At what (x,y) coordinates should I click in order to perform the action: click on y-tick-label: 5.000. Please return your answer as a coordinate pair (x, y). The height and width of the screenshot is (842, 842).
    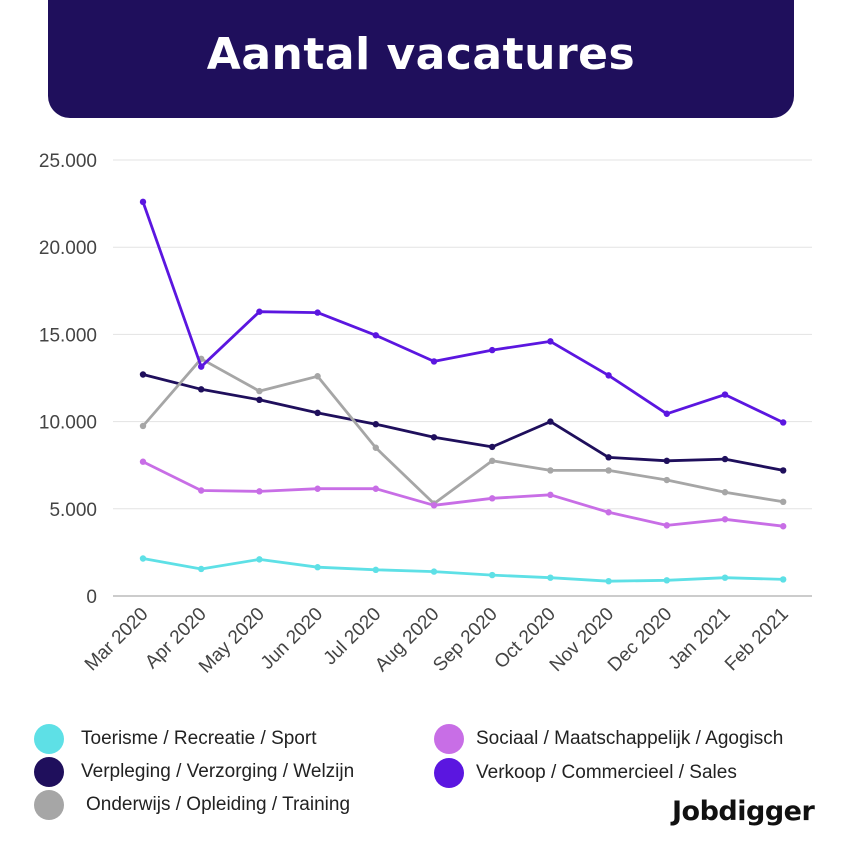
    Looking at the image, I should click on (73, 510).